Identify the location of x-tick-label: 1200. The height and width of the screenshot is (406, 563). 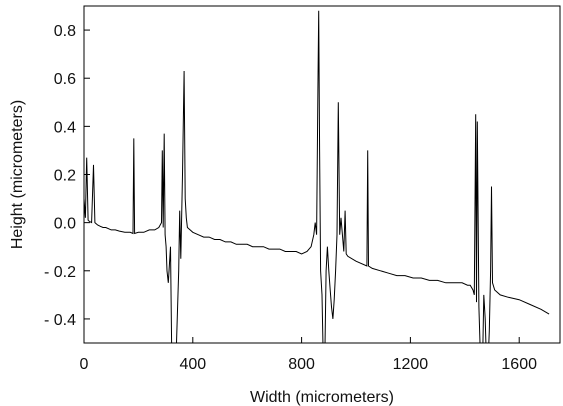
(411, 364).